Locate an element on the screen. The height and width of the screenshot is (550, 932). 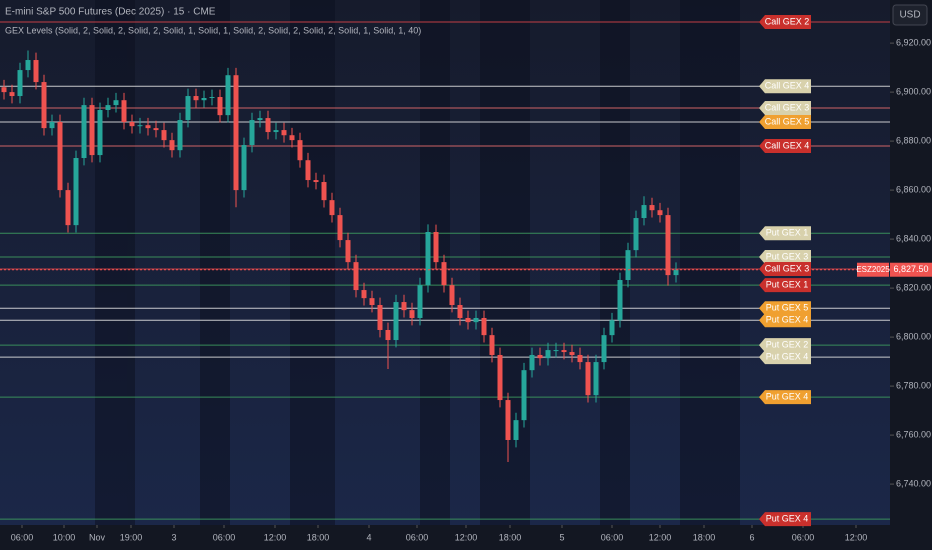
last-price-tag is located at coordinates (911, 269).